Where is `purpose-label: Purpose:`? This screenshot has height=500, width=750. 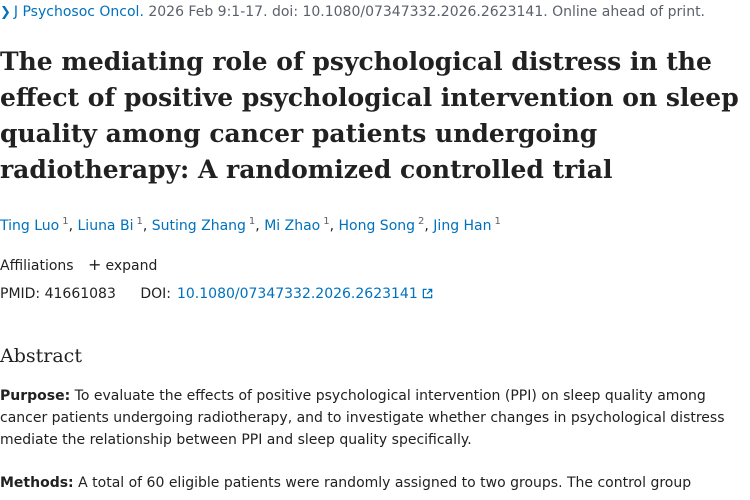 purpose-label: Purpose: is located at coordinates (35, 396).